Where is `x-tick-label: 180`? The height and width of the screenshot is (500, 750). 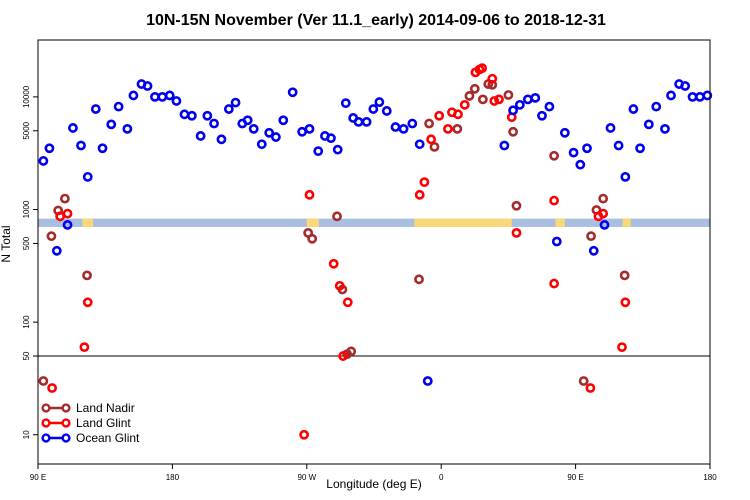 x-tick-label: 180 is located at coordinates (710, 477).